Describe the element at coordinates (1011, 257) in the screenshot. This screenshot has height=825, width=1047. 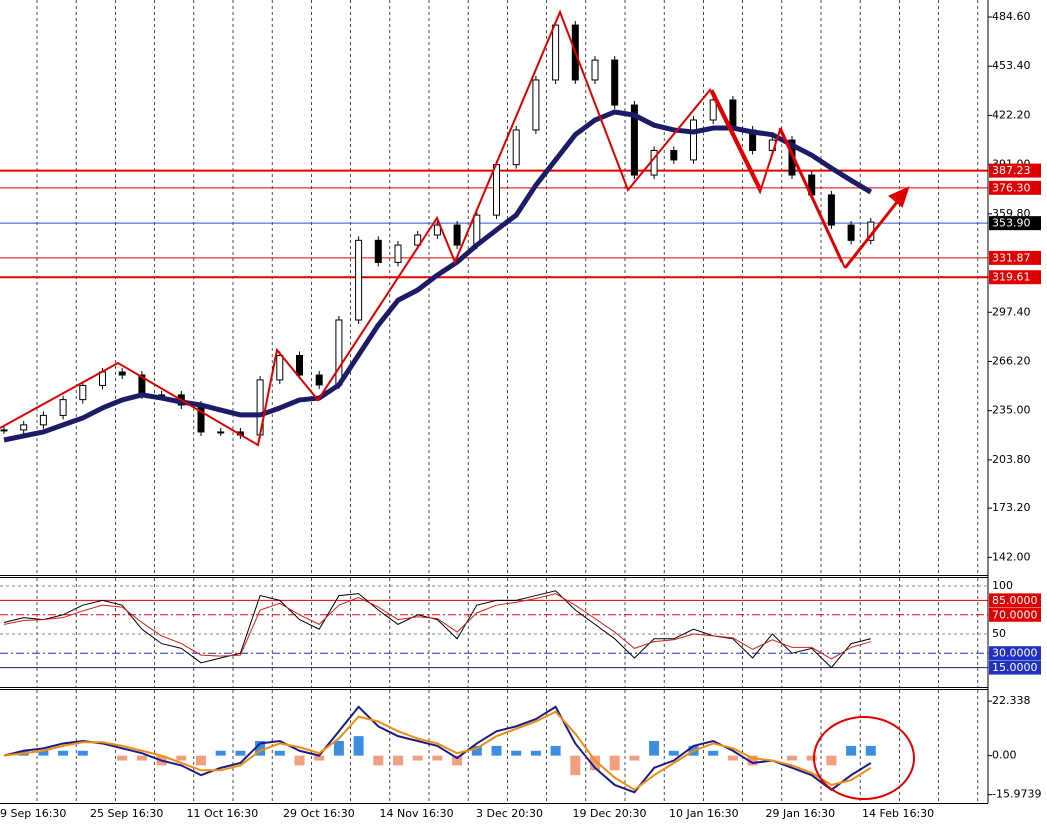
I see `level-label: 331.87` at that location.